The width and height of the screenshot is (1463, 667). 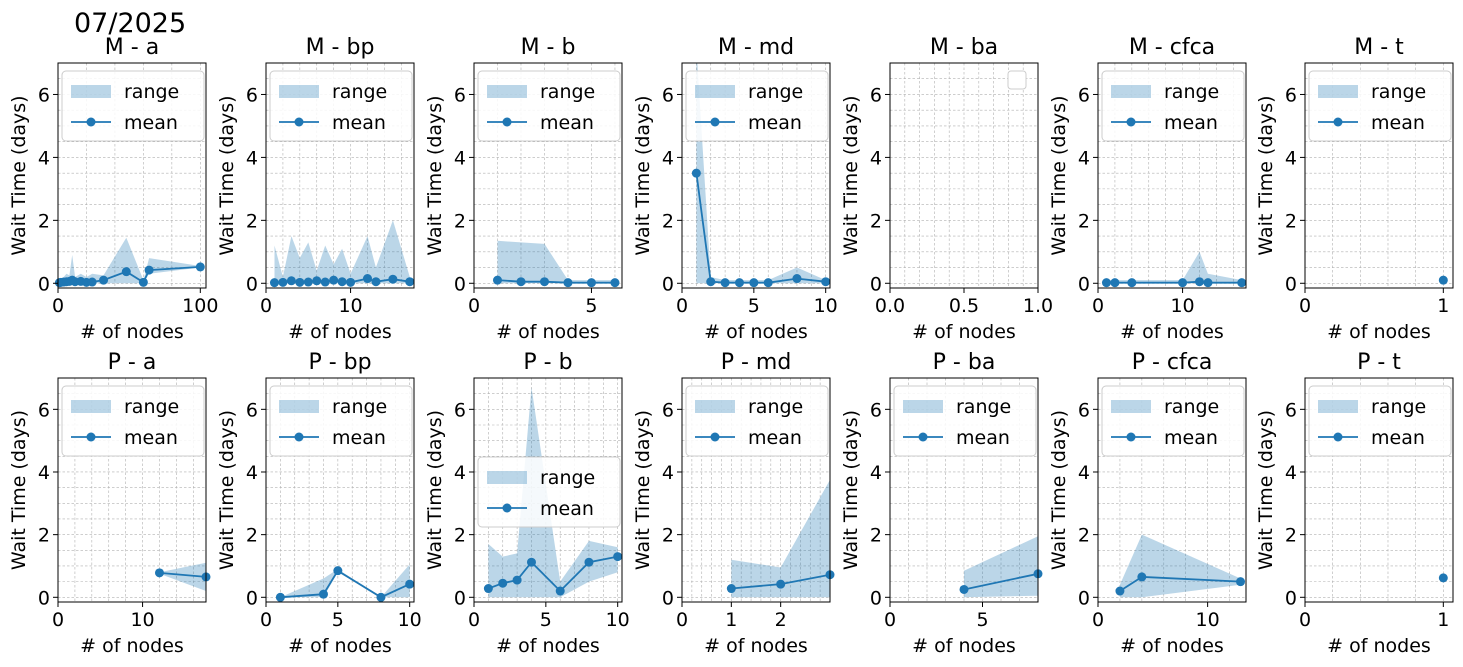 What do you see at coordinates (1172, 47) in the screenshot?
I see `subplot-title: M - cfca` at bounding box center [1172, 47].